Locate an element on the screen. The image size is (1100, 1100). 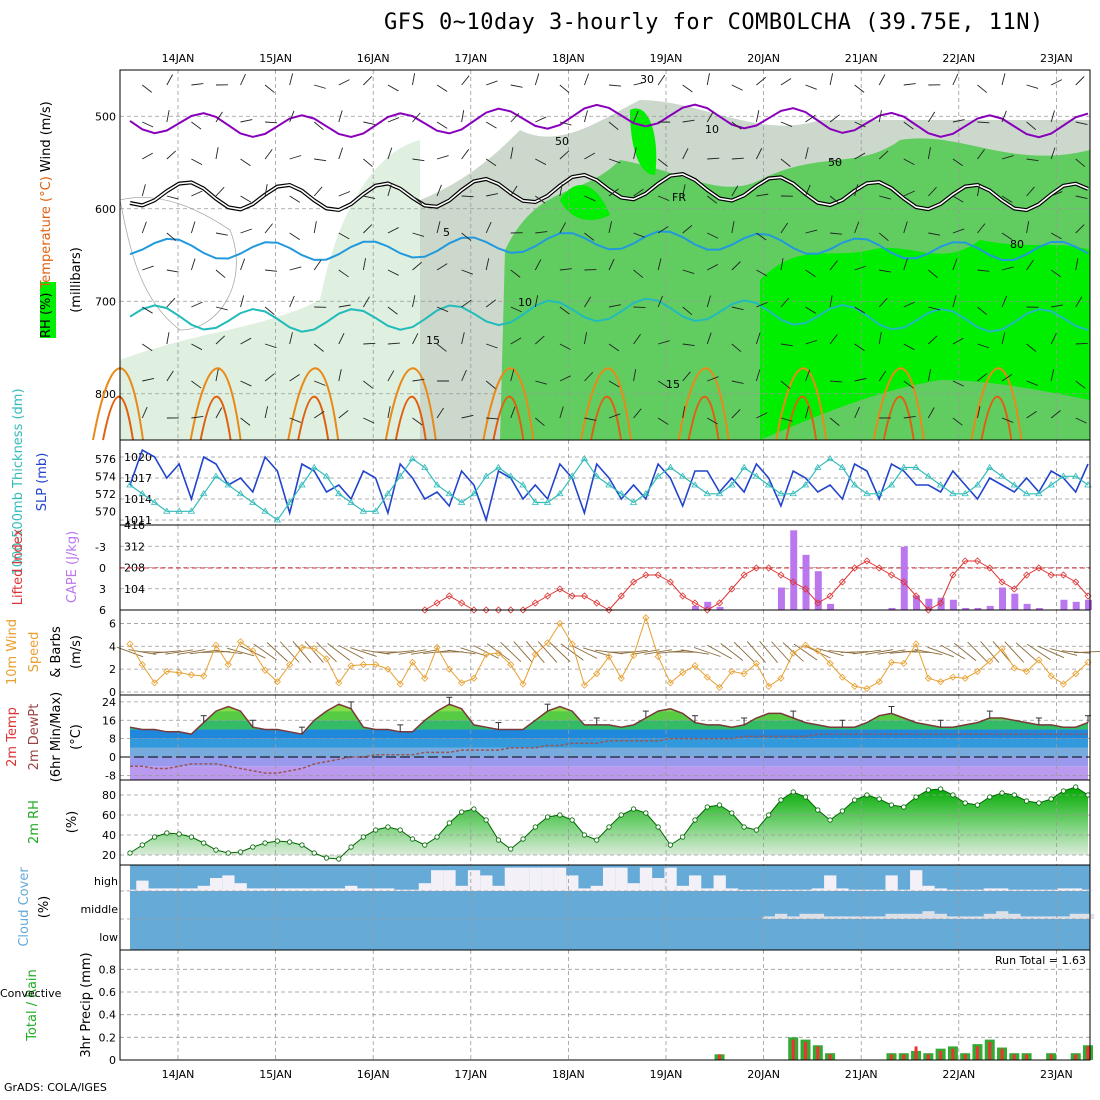
temperature-axis-label: (6hr Min/Max) is located at coordinates (56, 737).